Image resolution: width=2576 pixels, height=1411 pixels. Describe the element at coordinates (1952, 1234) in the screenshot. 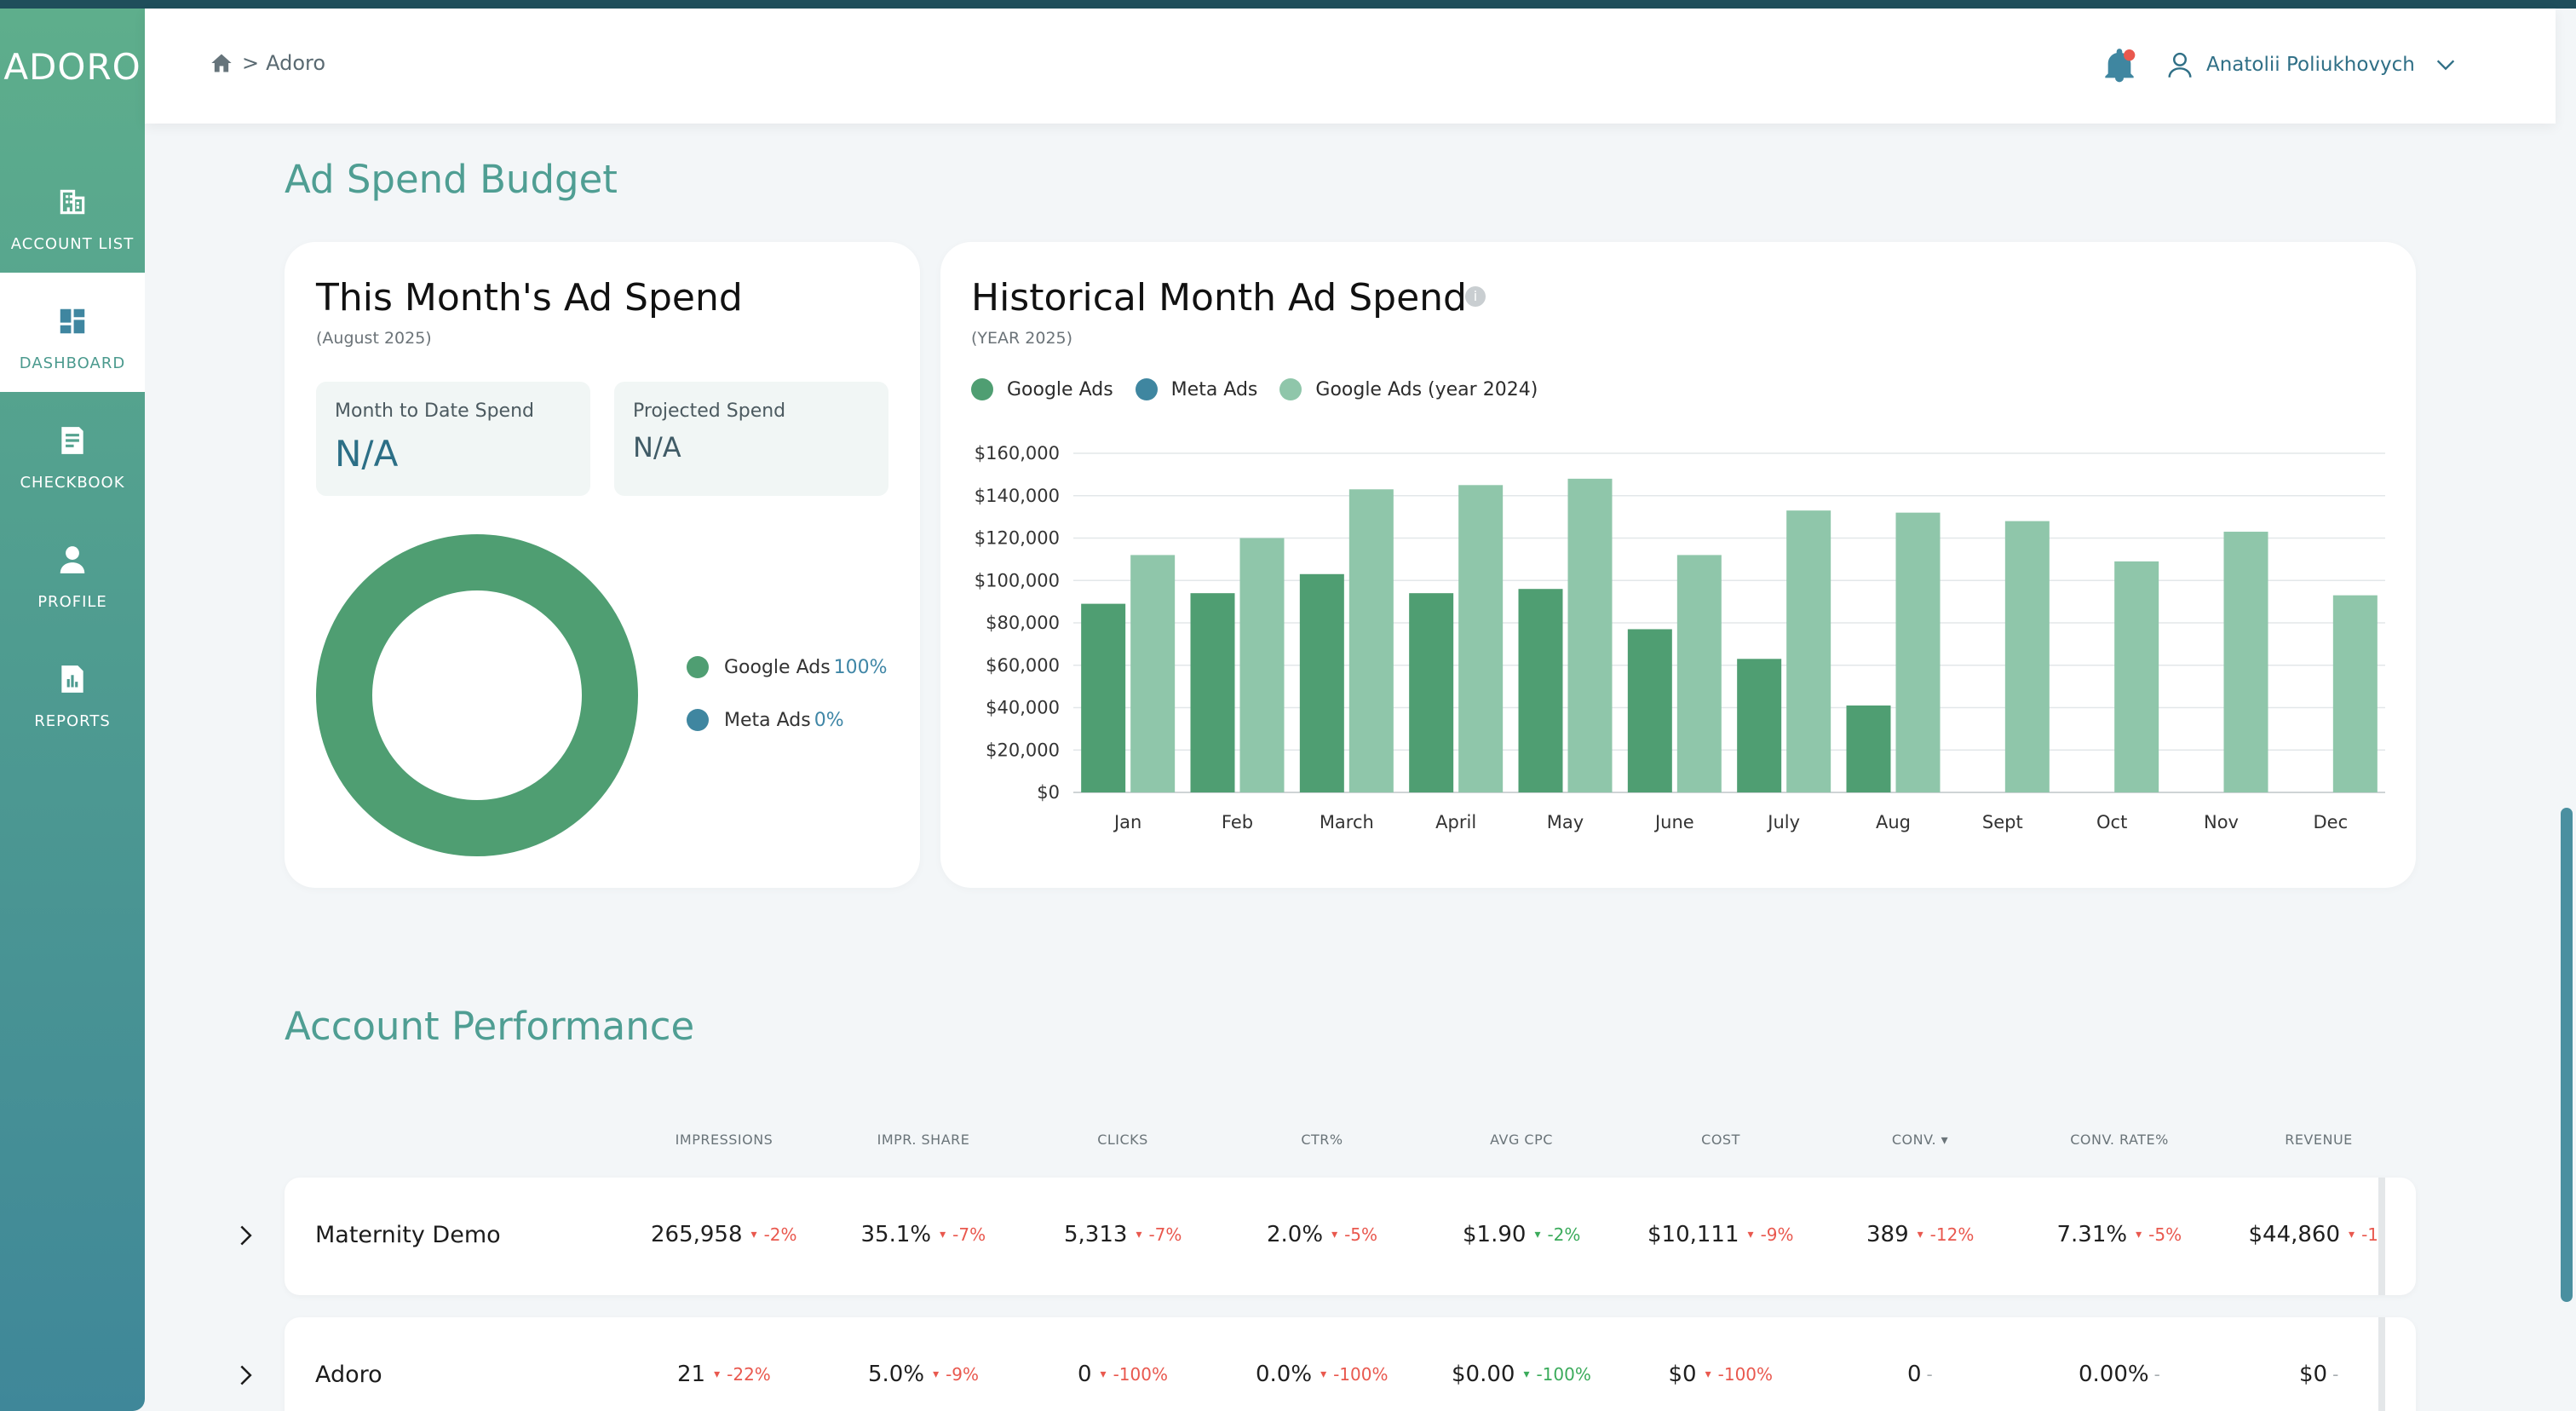

I see `cell-change: -12%` at that location.